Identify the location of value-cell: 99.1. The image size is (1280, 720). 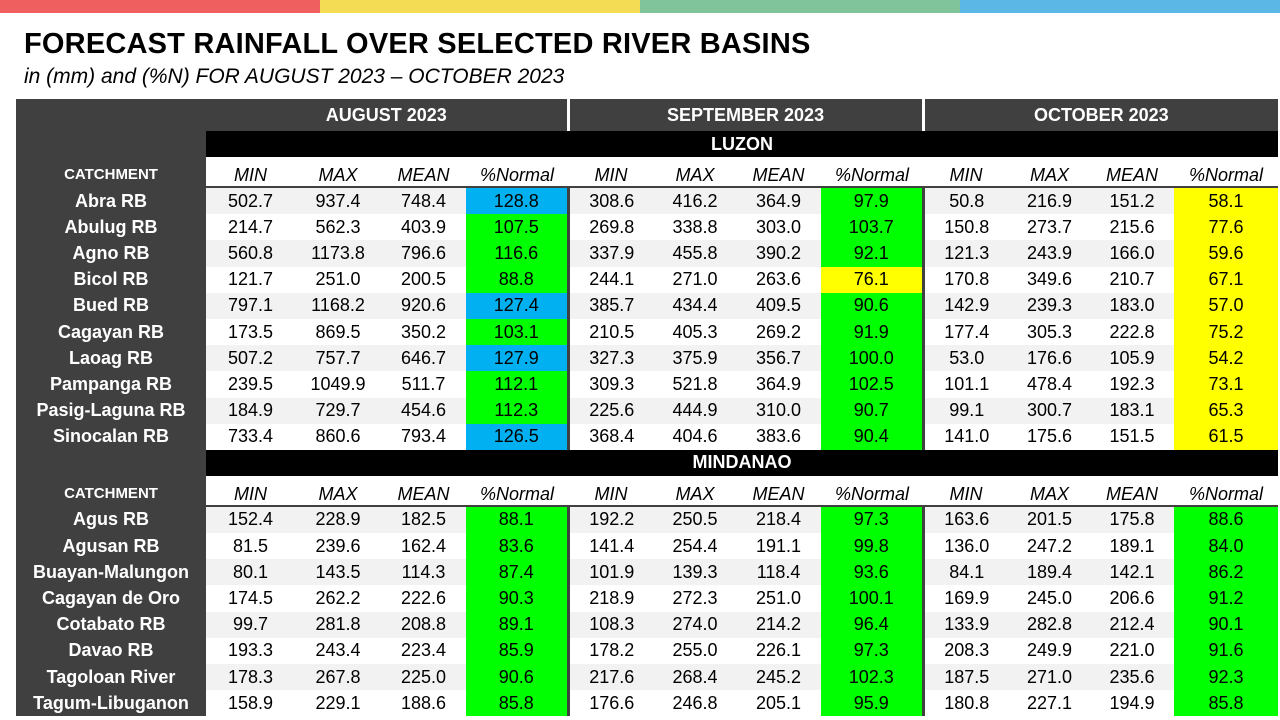
(965, 410).